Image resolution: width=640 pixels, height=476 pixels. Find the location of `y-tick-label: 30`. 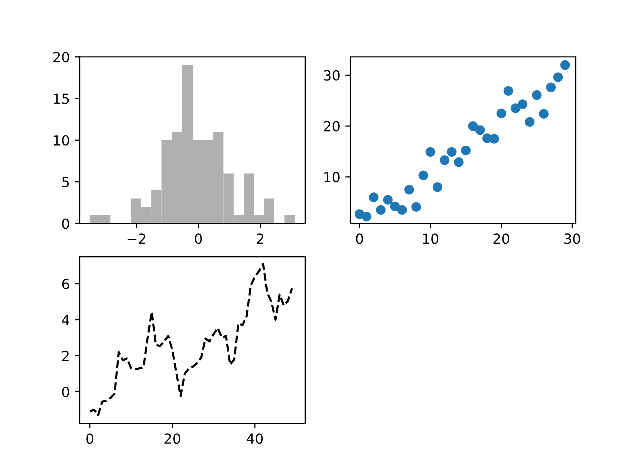

y-tick-label: 30 is located at coordinates (332, 75).